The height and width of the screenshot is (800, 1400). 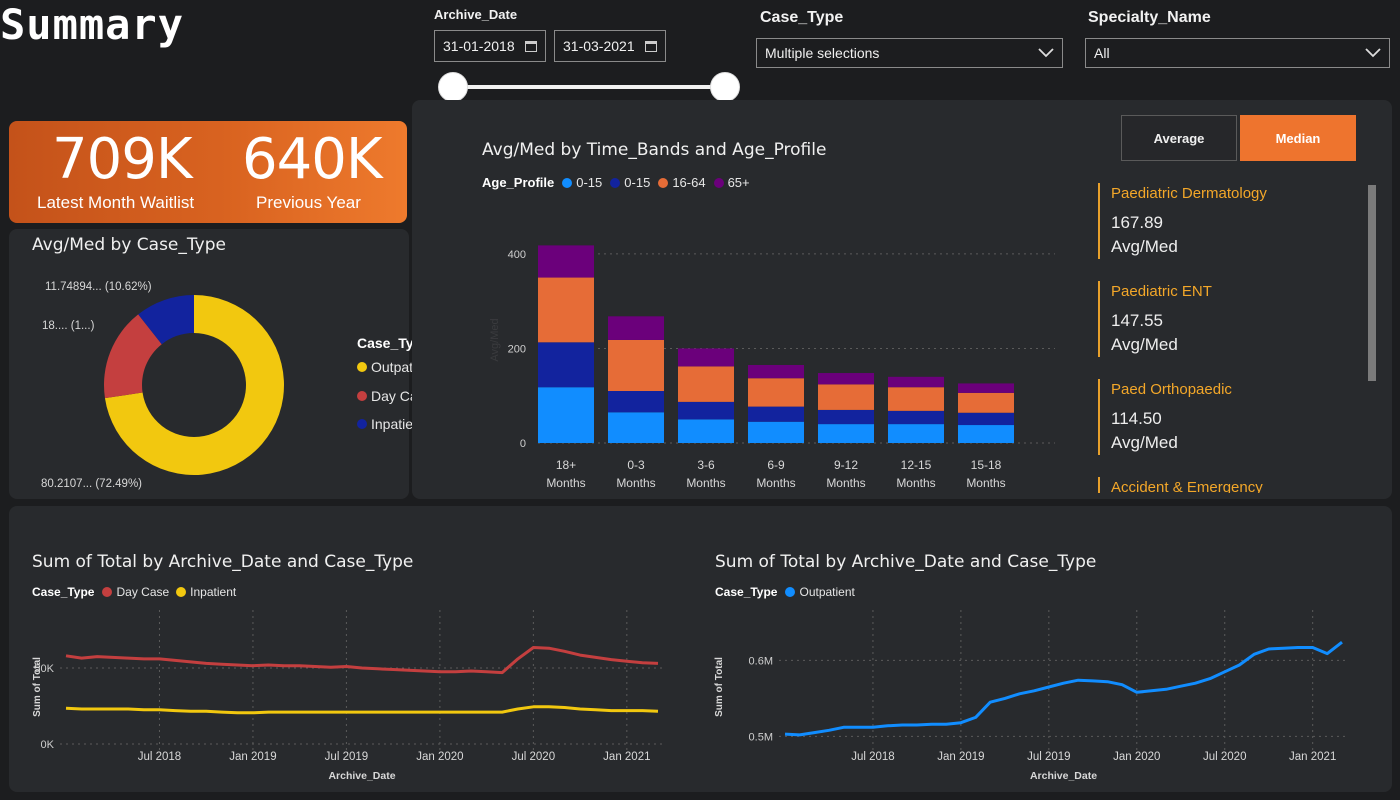 I want to click on y-tick-label: 0K, so click(x=48, y=745).